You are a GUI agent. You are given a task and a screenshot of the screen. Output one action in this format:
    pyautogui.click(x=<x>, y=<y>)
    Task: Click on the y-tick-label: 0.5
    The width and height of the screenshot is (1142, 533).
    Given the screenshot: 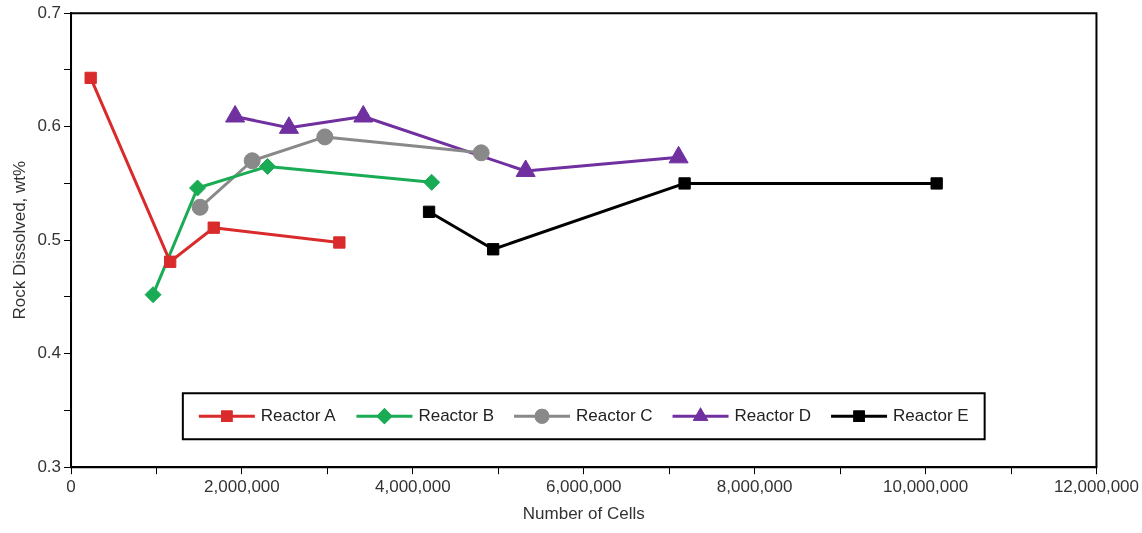 What is the action you would take?
    pyautogui.click(x=49, y=239)
    